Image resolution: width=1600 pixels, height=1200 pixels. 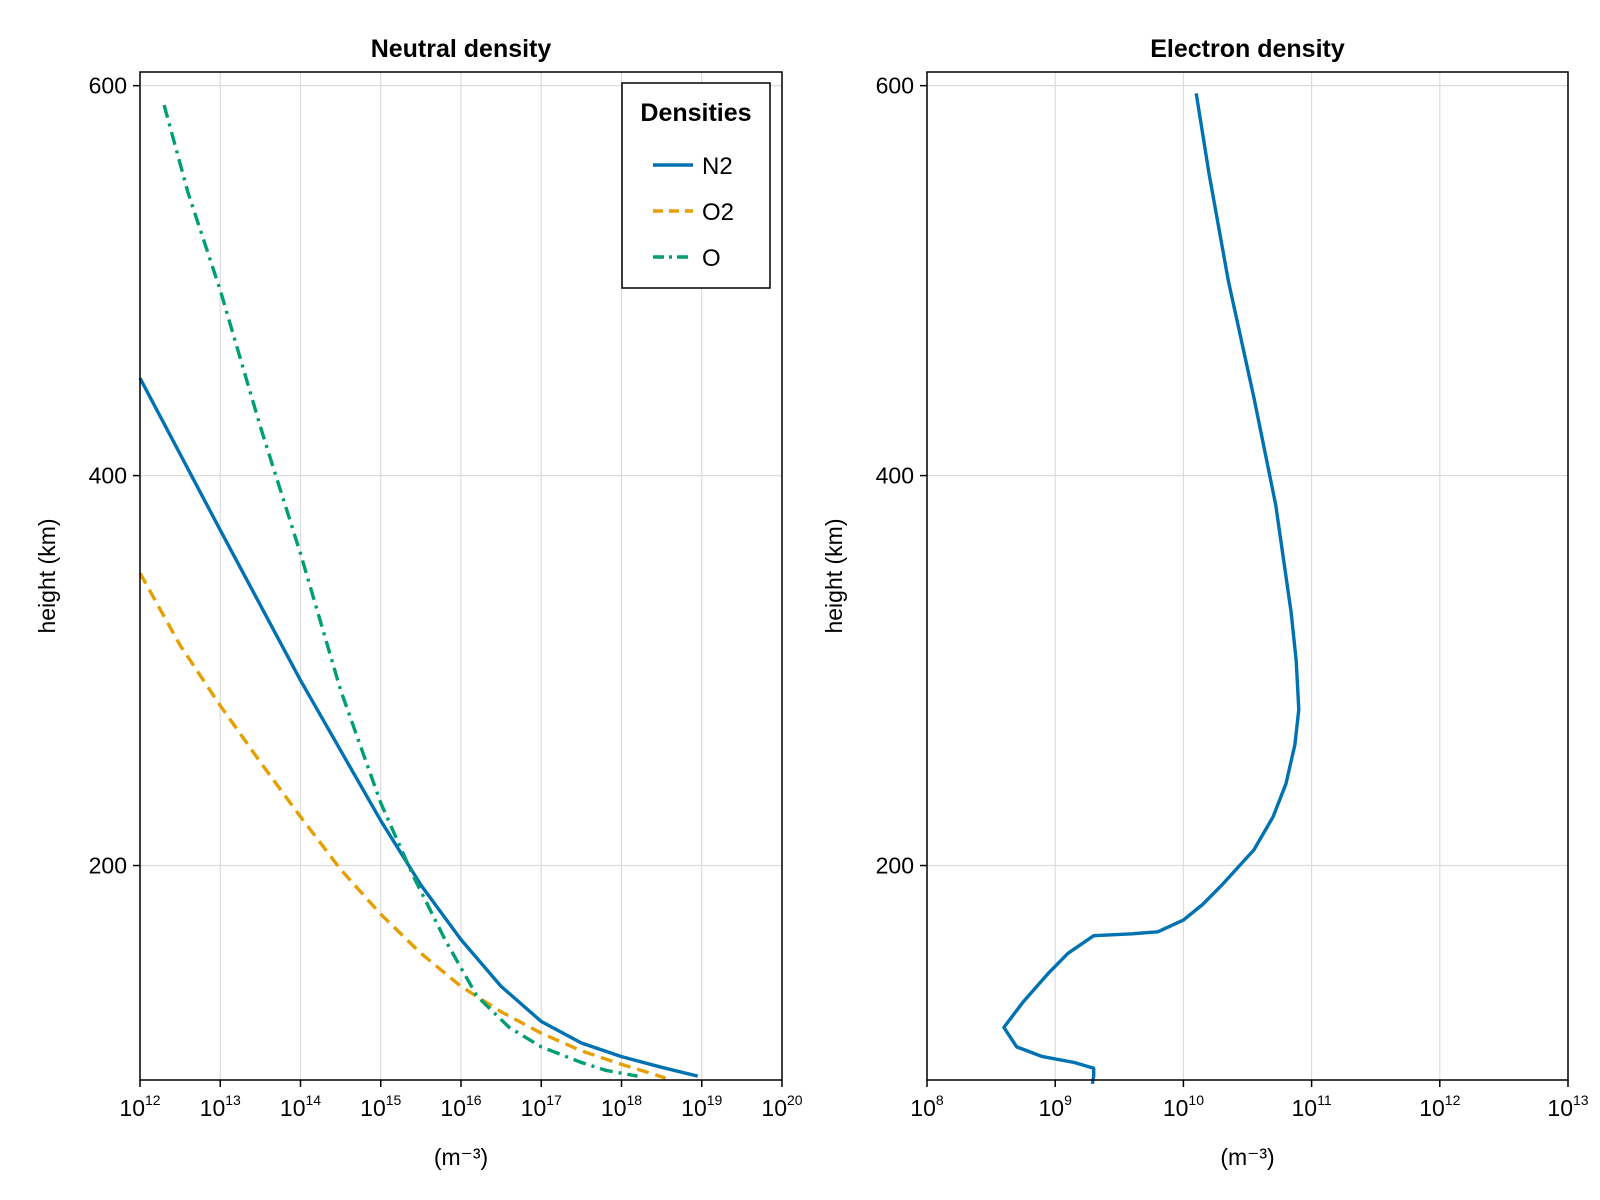 I want to click on legend-label-o2: O2, so click(x=718, y=212).